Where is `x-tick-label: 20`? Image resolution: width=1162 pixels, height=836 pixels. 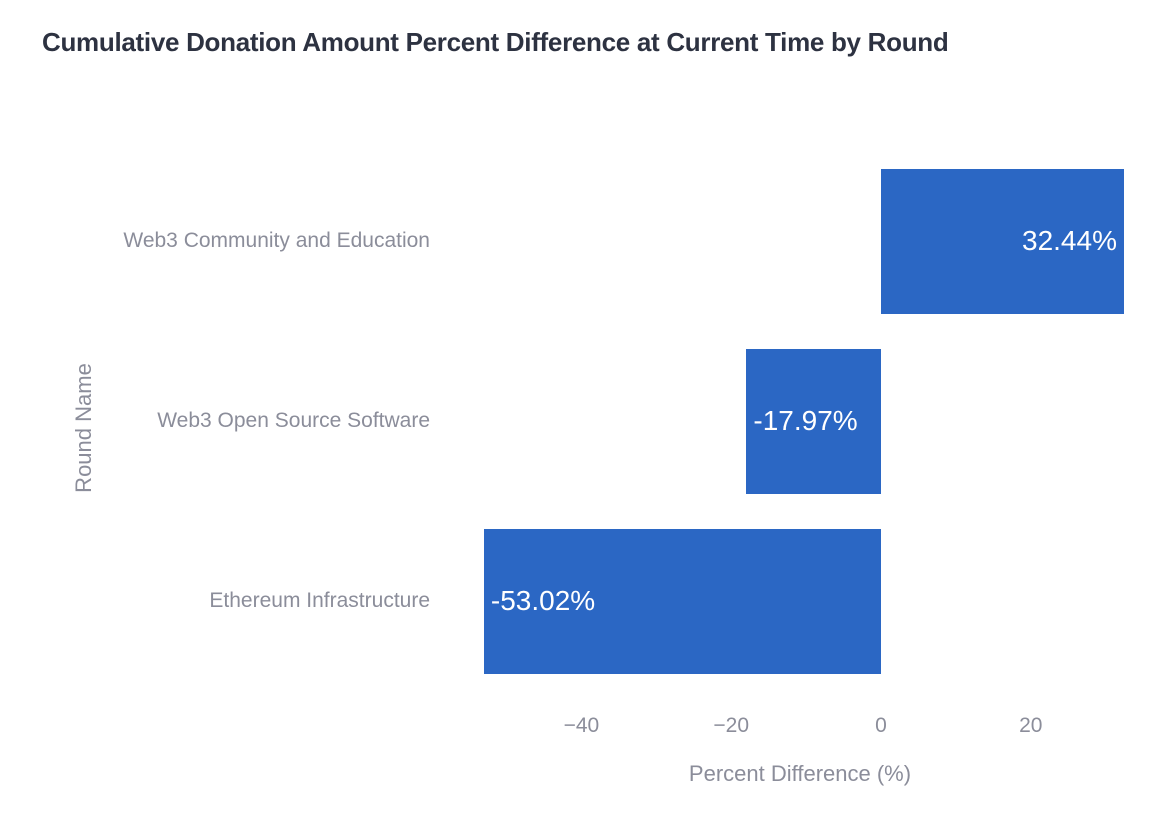
x-tick-label: 20 is located at coordinates (1031, 725).